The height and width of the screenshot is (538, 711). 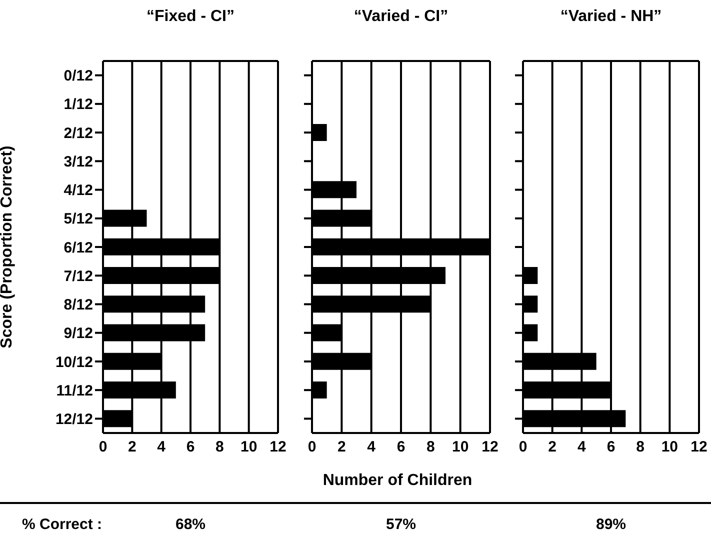 What do you see at coordinates (401, 524) in the screenshot?
I see `text: 57%` at bounding box center [401, 524].